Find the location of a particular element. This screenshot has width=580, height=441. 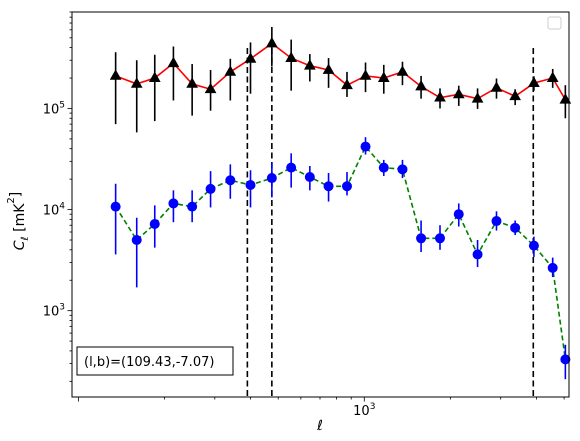

annotation-box: (l,b)=(109.43,-7.07) is located at coordinates (155, 361).